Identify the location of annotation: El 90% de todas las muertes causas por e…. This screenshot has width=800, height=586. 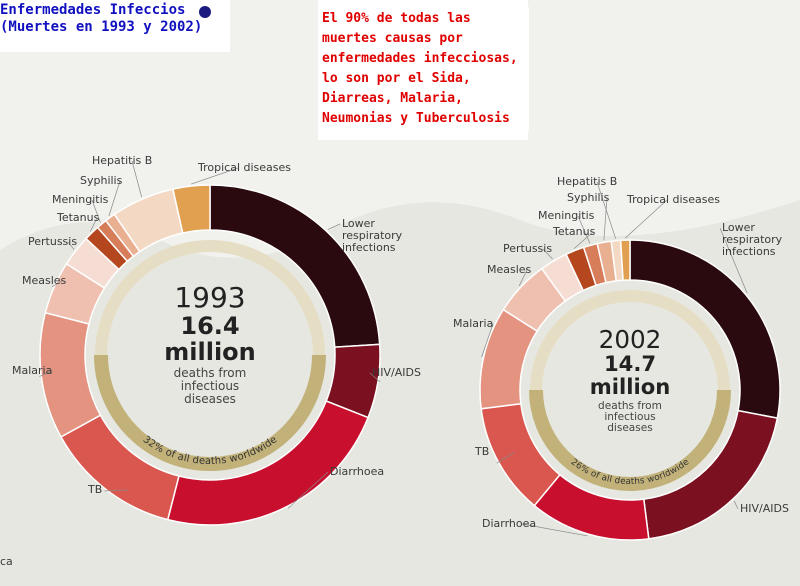
(424, 69).